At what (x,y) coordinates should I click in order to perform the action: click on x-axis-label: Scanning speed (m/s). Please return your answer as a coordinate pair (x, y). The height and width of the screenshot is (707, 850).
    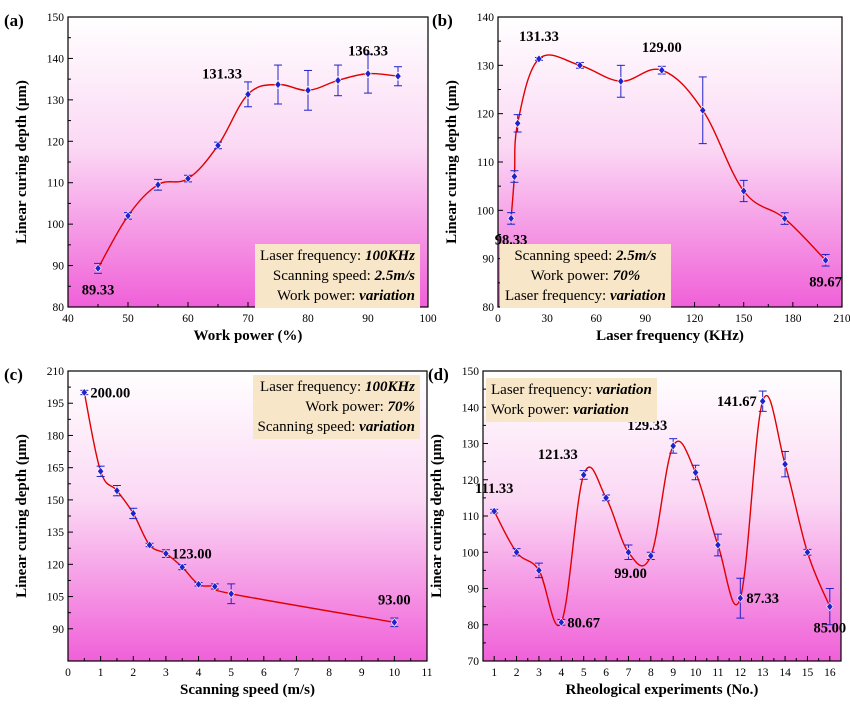
    Looking at the image, I should click on (247, 690).